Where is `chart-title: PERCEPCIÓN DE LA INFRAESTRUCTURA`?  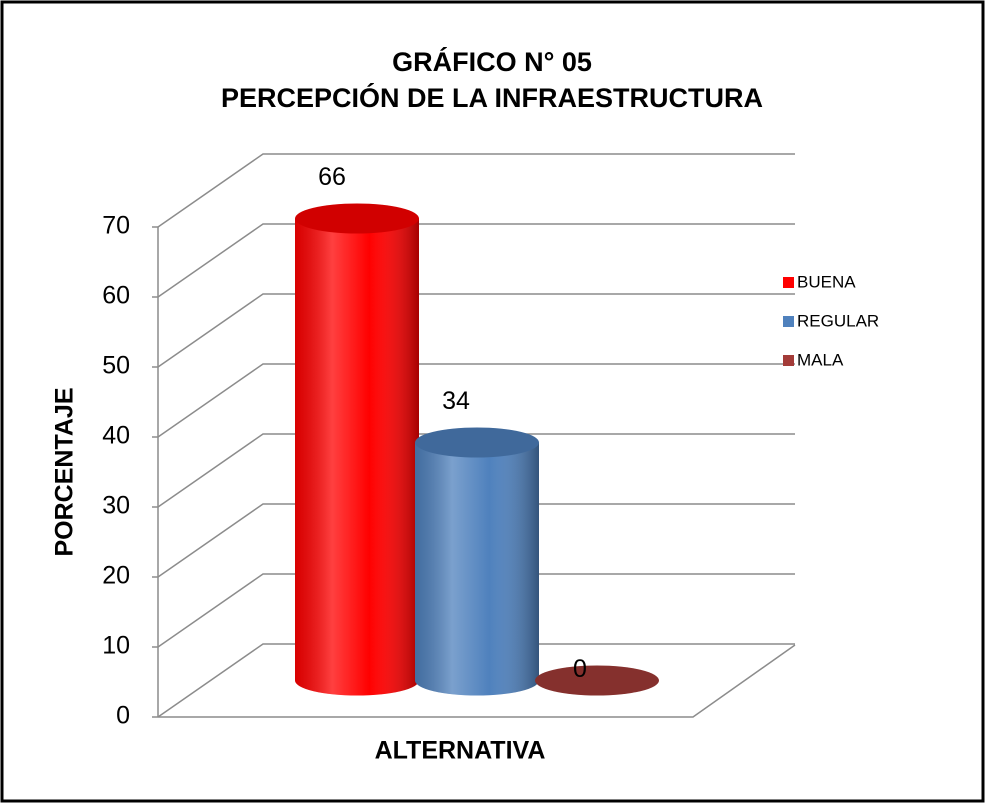 chart-title: PERCEPCIÓN DE LA INFRAESTRUCTURA is located at coordinates (492, 97).